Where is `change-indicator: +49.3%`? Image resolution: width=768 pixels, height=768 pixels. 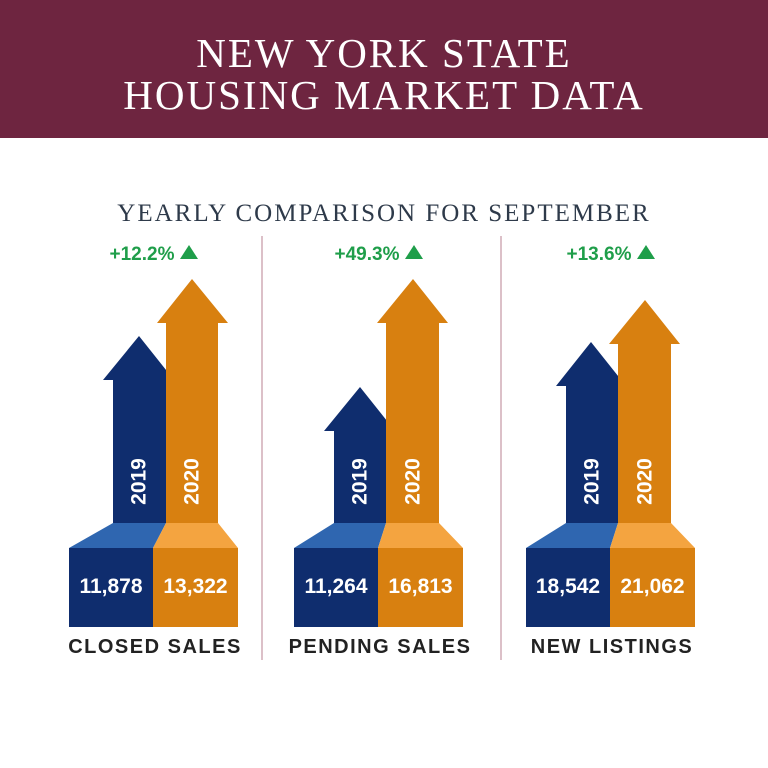
change-indicator: +49.3% is located at coordinates (379, 254).